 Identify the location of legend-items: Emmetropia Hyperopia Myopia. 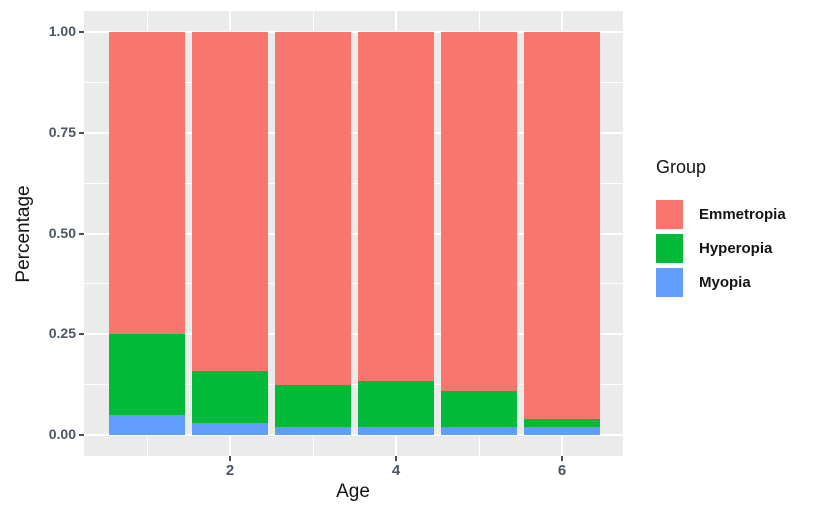
(721, 248).